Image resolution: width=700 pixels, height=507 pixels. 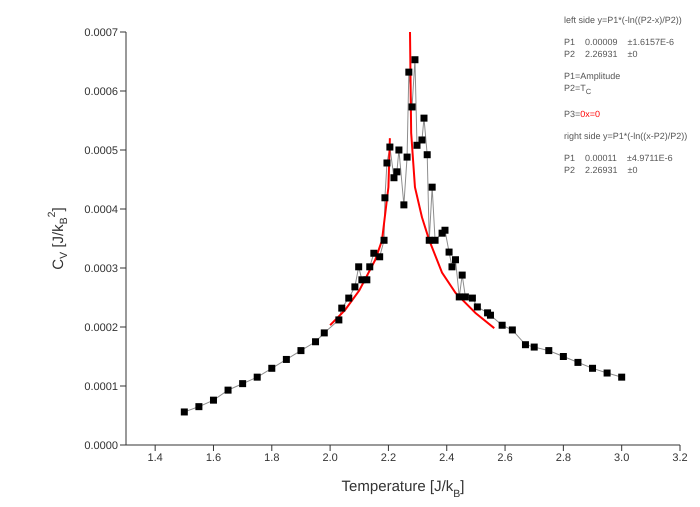 I want to click on annotation: P1=Amplitude, so click(x=593, y=76).